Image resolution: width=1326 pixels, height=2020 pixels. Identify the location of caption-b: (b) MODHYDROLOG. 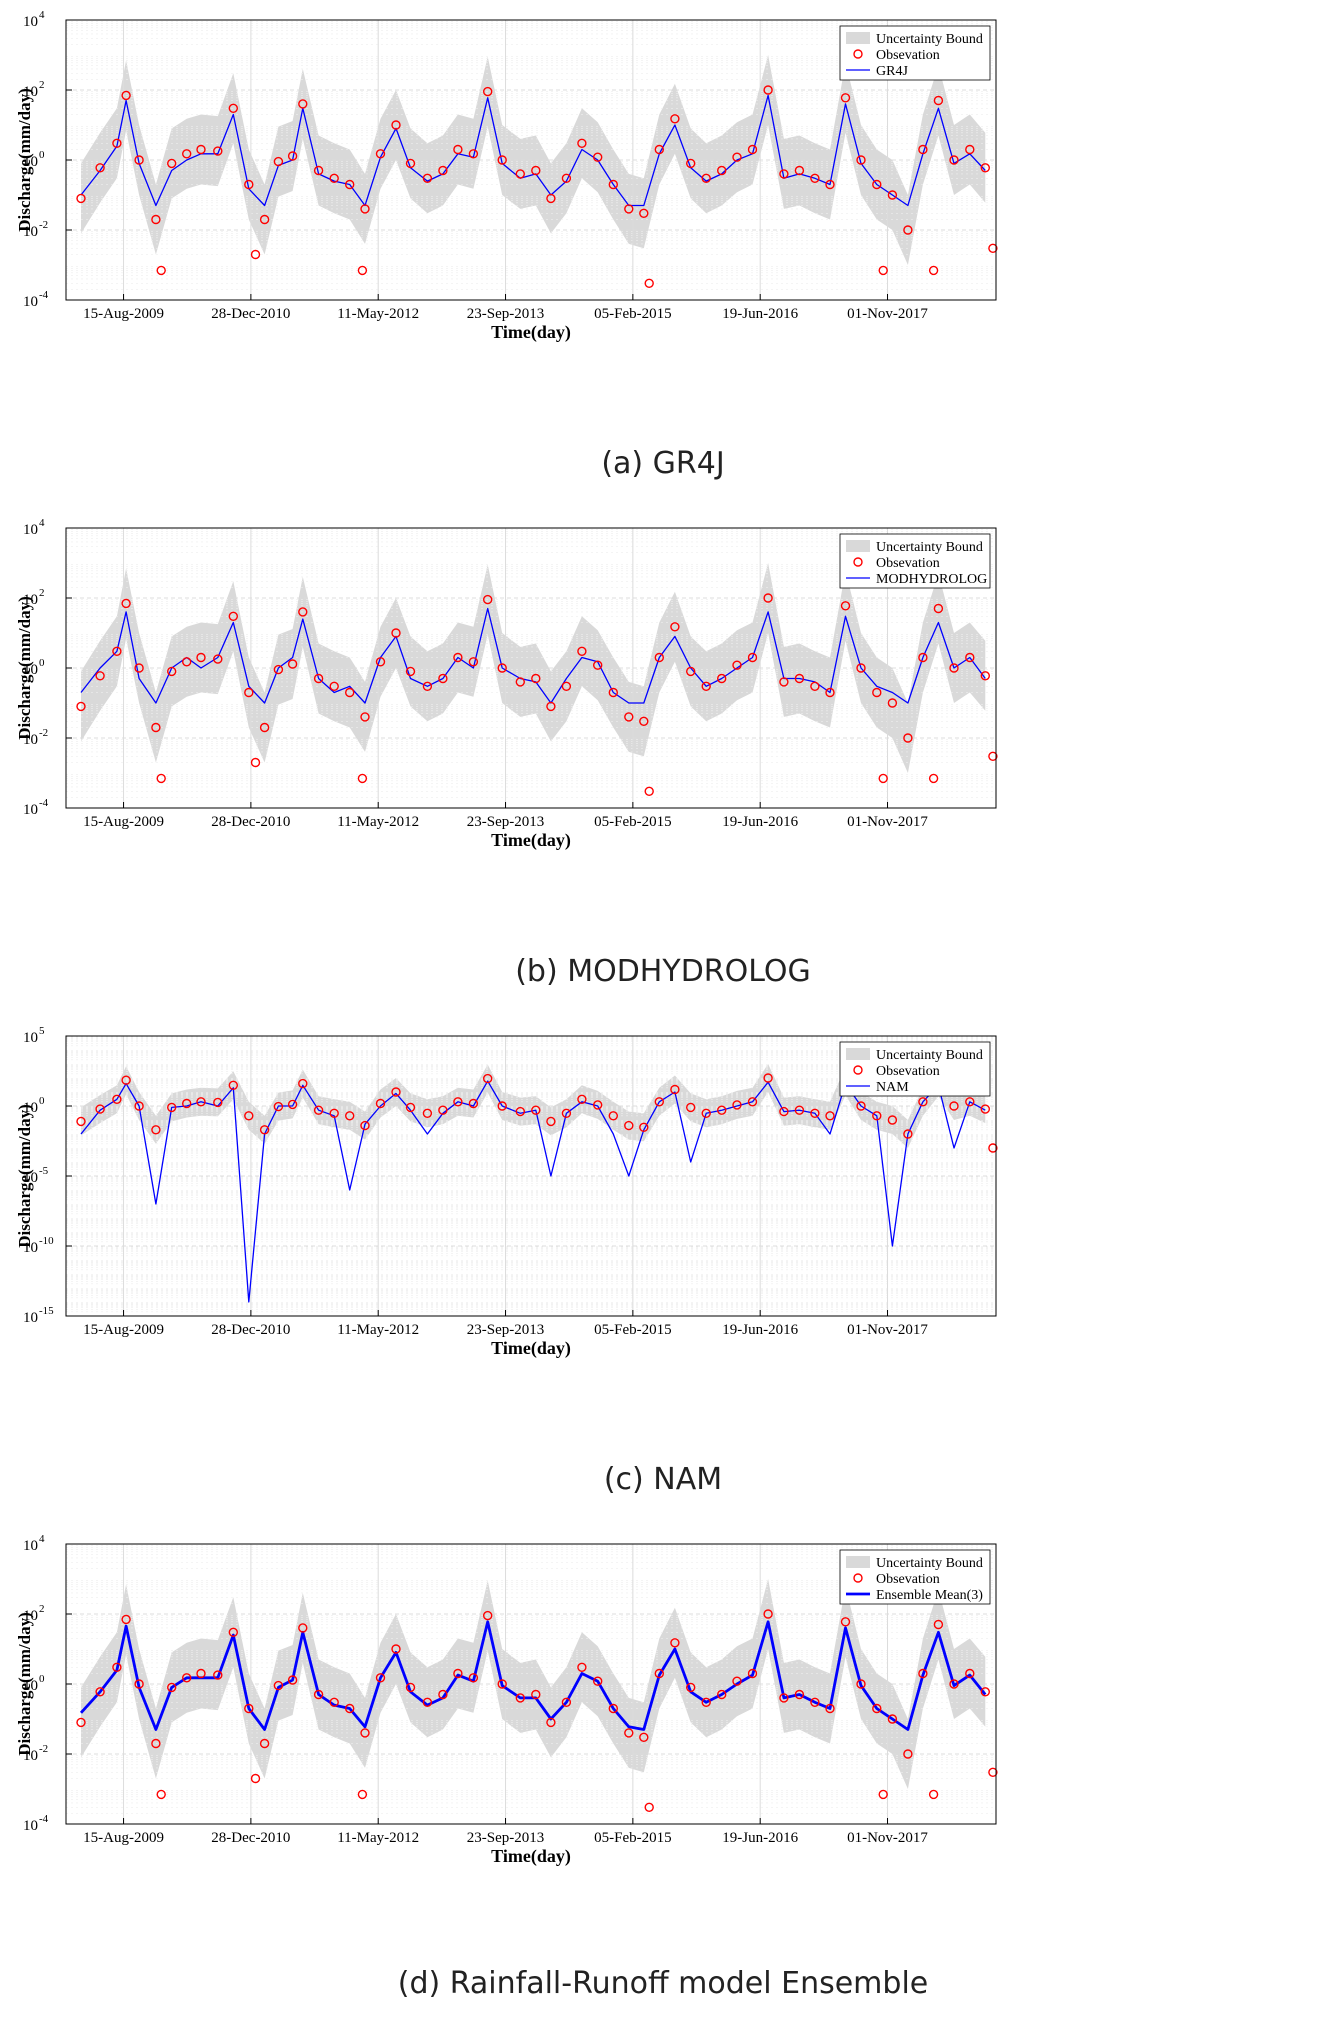
(663, 971).